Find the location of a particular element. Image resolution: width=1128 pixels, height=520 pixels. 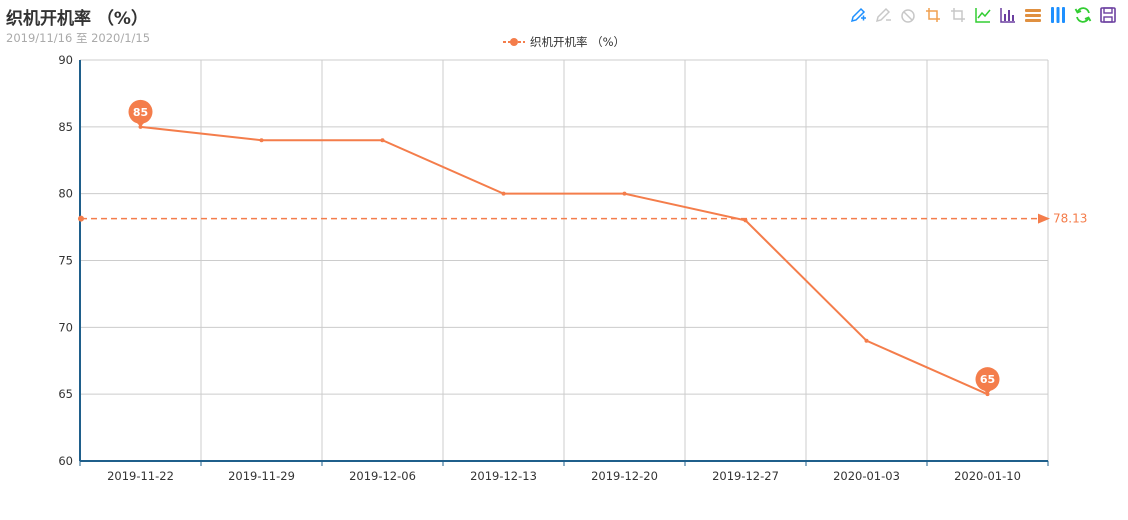

legend-label: 织机开机率 （%） is located at coordinates (577, 42).